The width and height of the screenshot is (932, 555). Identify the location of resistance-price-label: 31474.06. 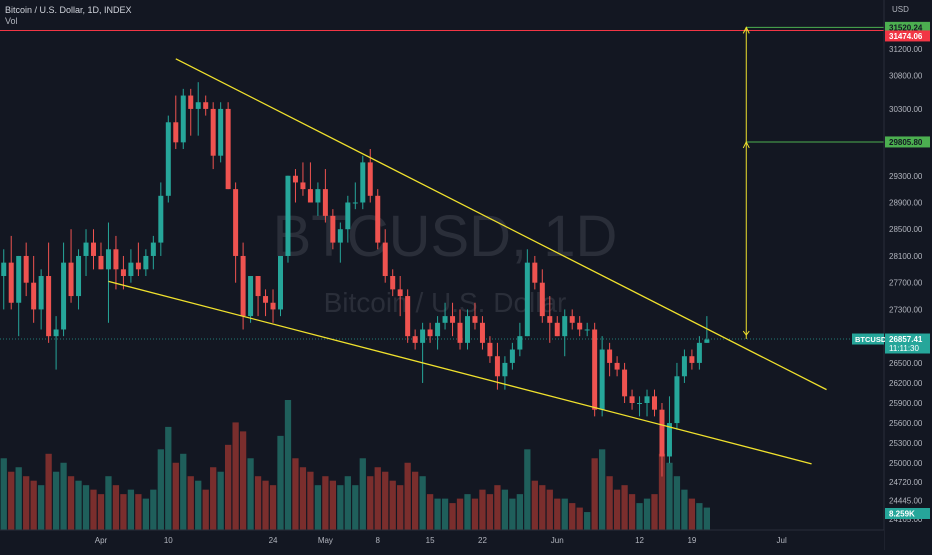
(906, 36).